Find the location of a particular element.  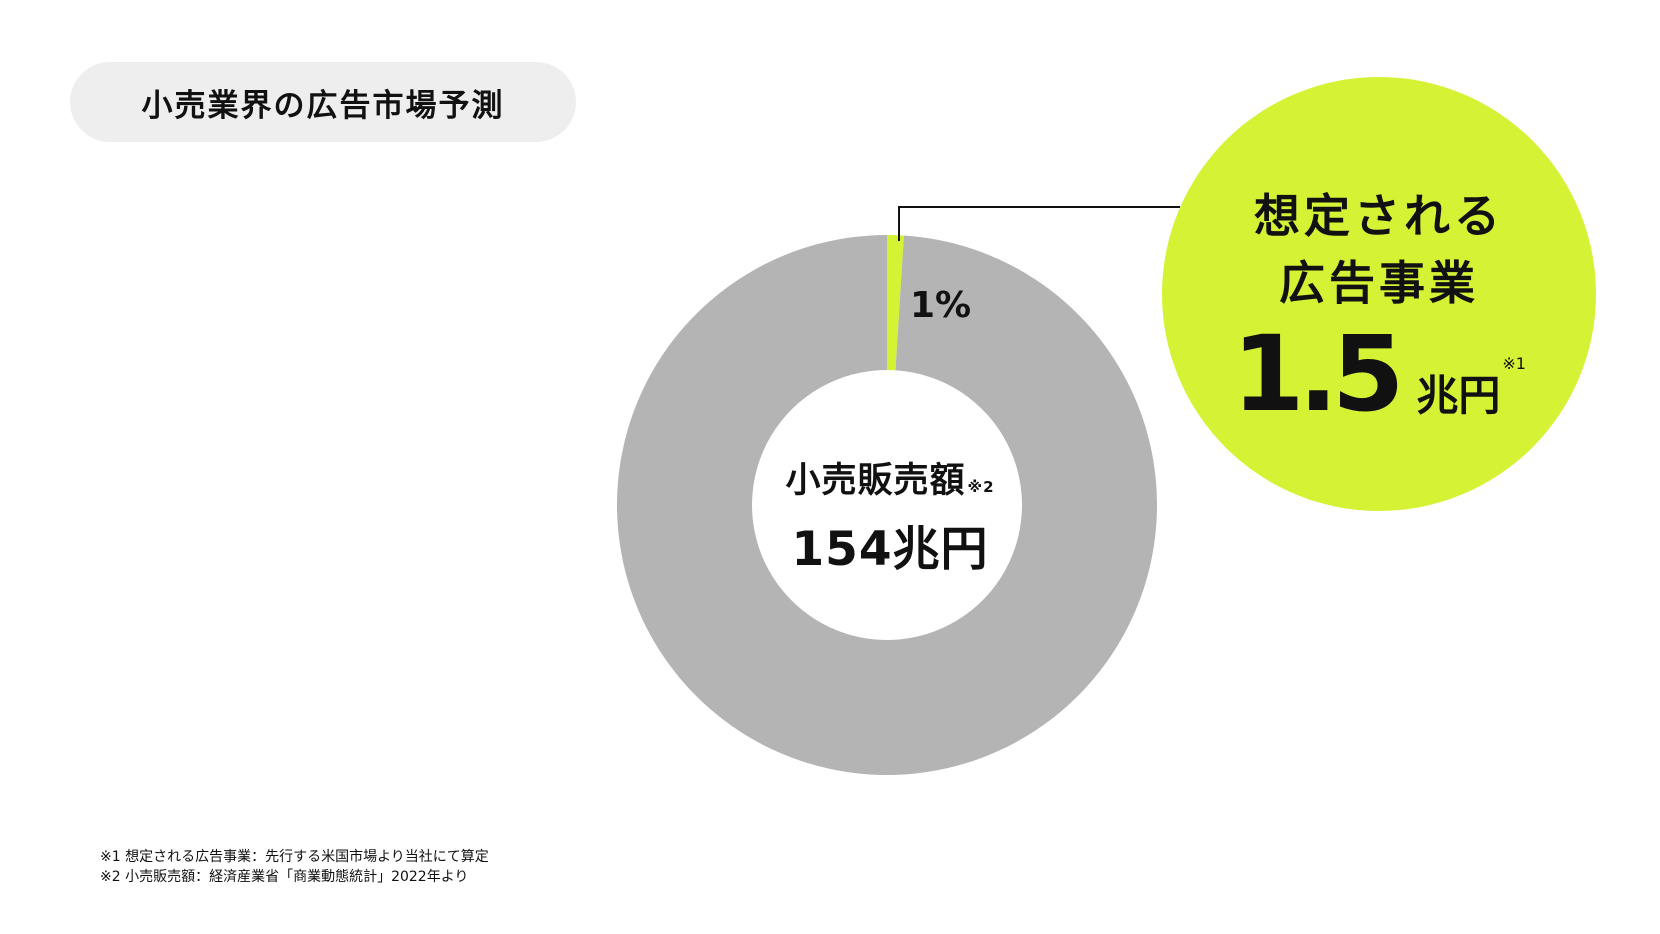

callout-circle: 想定される 広告事業 1.5 兆円 ※1 is located at coordinates (1379, 294).